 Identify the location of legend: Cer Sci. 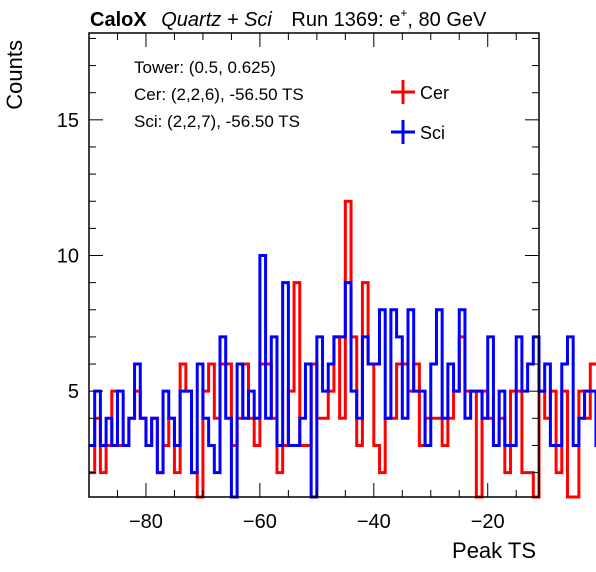
(420, 112).